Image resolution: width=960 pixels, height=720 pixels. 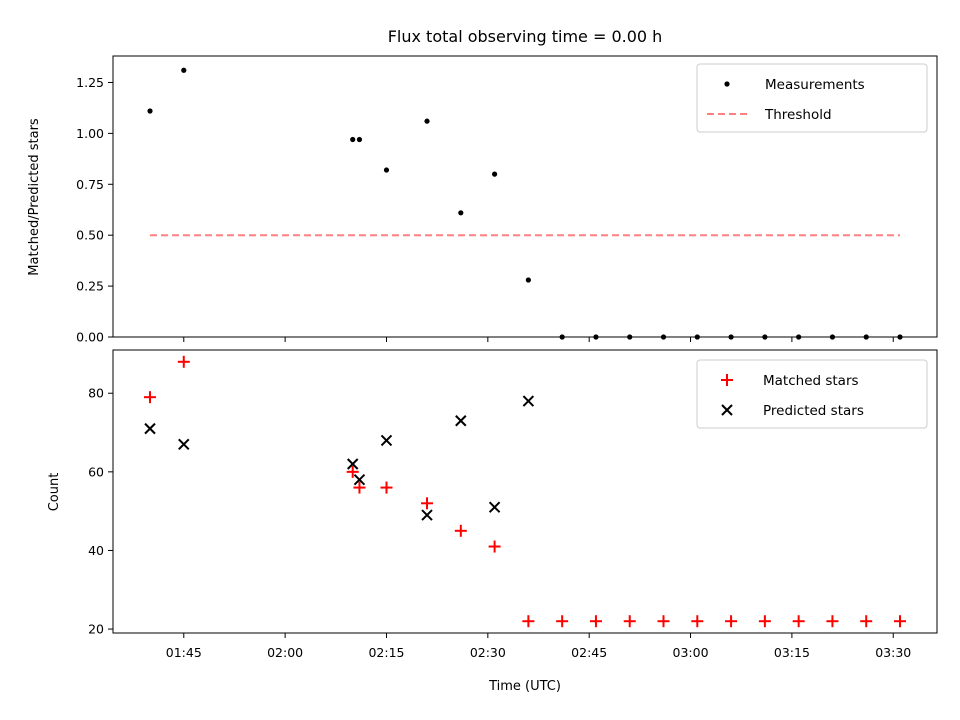 What do you see at coordinates (54, 492) in the screenshot?
I see `bottom-y-axis-label: Count` at bounding box center [54, 492].